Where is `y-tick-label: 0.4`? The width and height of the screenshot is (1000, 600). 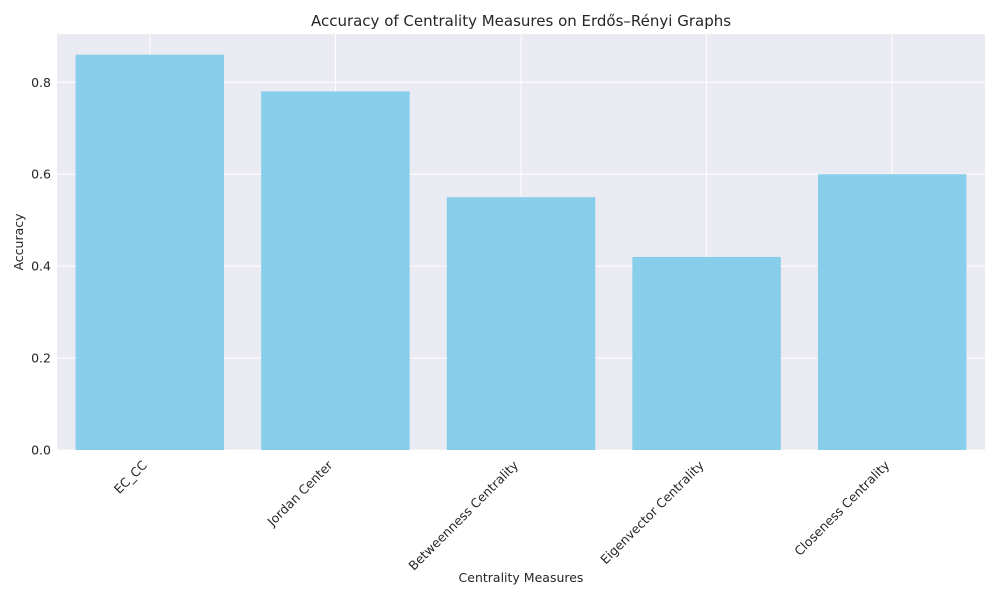 y-tick-label: 0.4 is located at coordinates (41, 266).